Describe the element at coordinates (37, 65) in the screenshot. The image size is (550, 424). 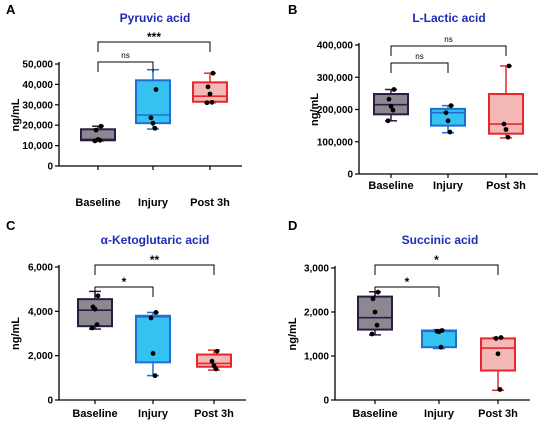
I see `y-tick-label: 50,000` at that location.